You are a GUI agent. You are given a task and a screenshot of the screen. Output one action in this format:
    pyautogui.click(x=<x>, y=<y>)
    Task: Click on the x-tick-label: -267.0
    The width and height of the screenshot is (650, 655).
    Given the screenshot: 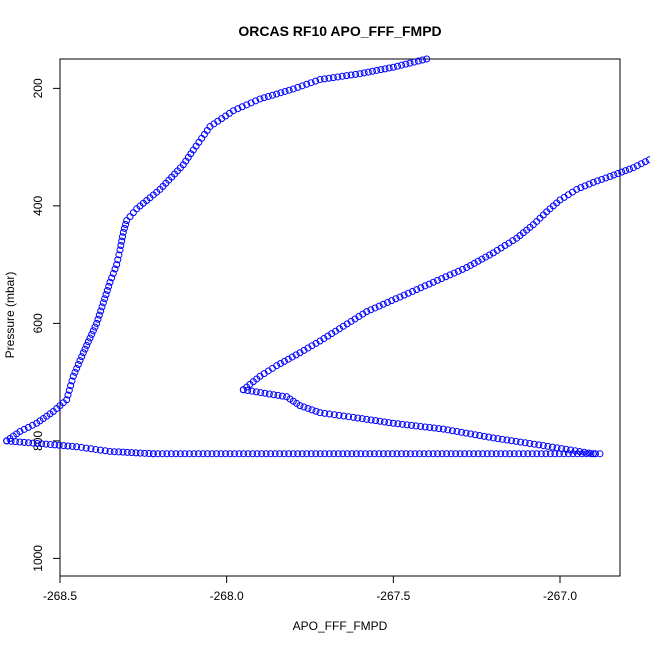 What is the action you would take?
    pyautogui.click(x=560, y=596)
    